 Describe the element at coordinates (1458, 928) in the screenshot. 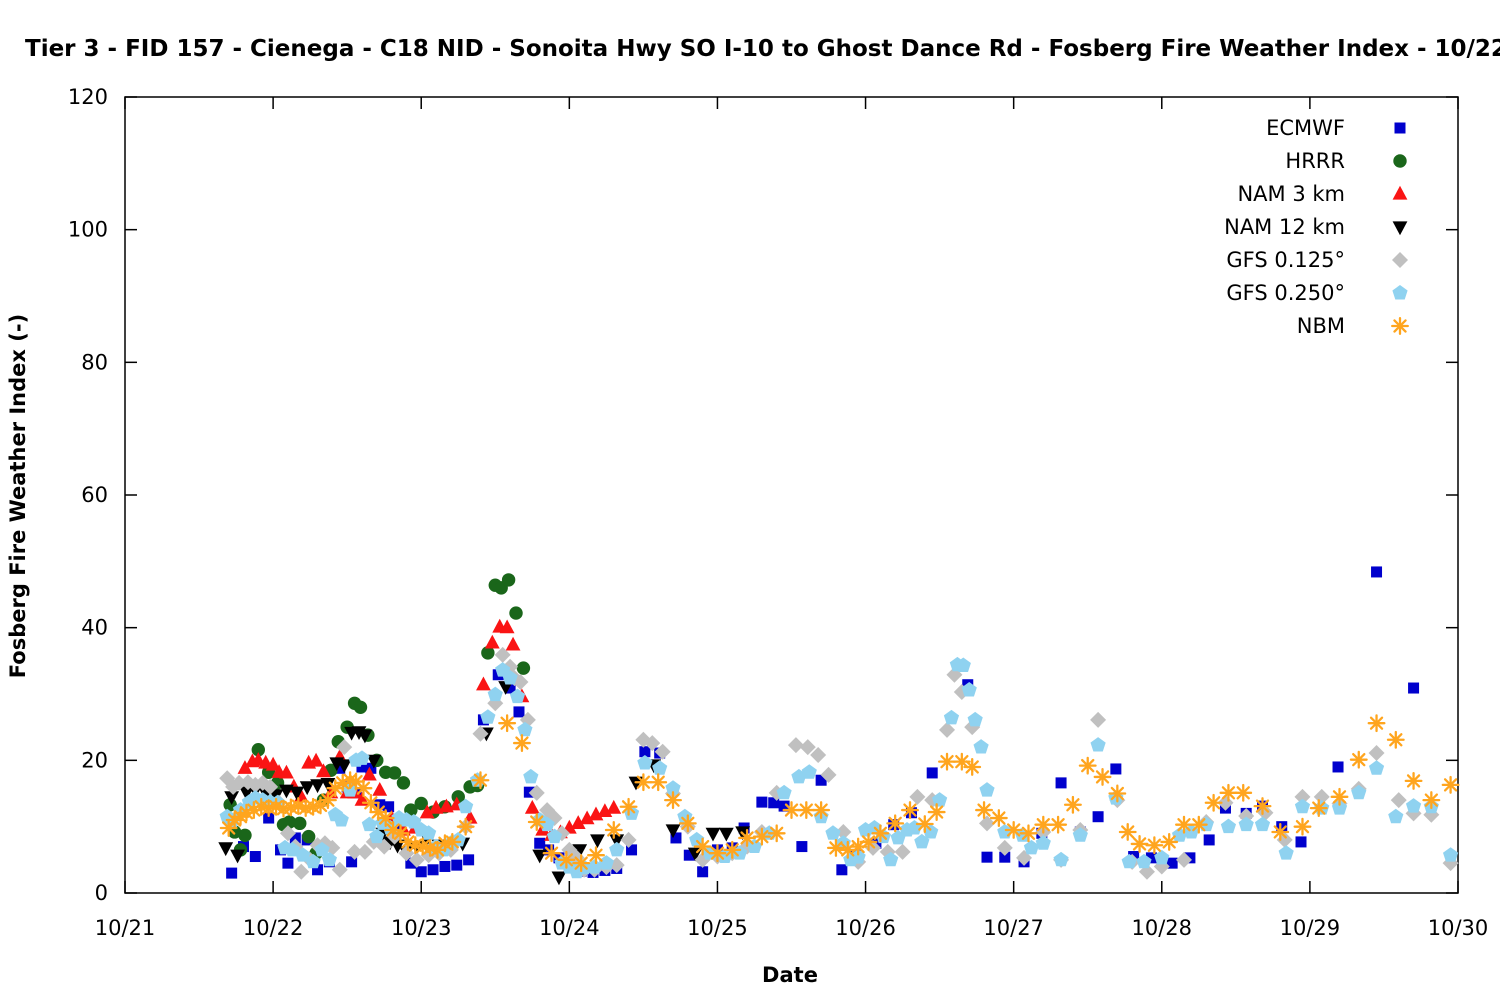

I see `x-tick-label: 10/30` at that location.